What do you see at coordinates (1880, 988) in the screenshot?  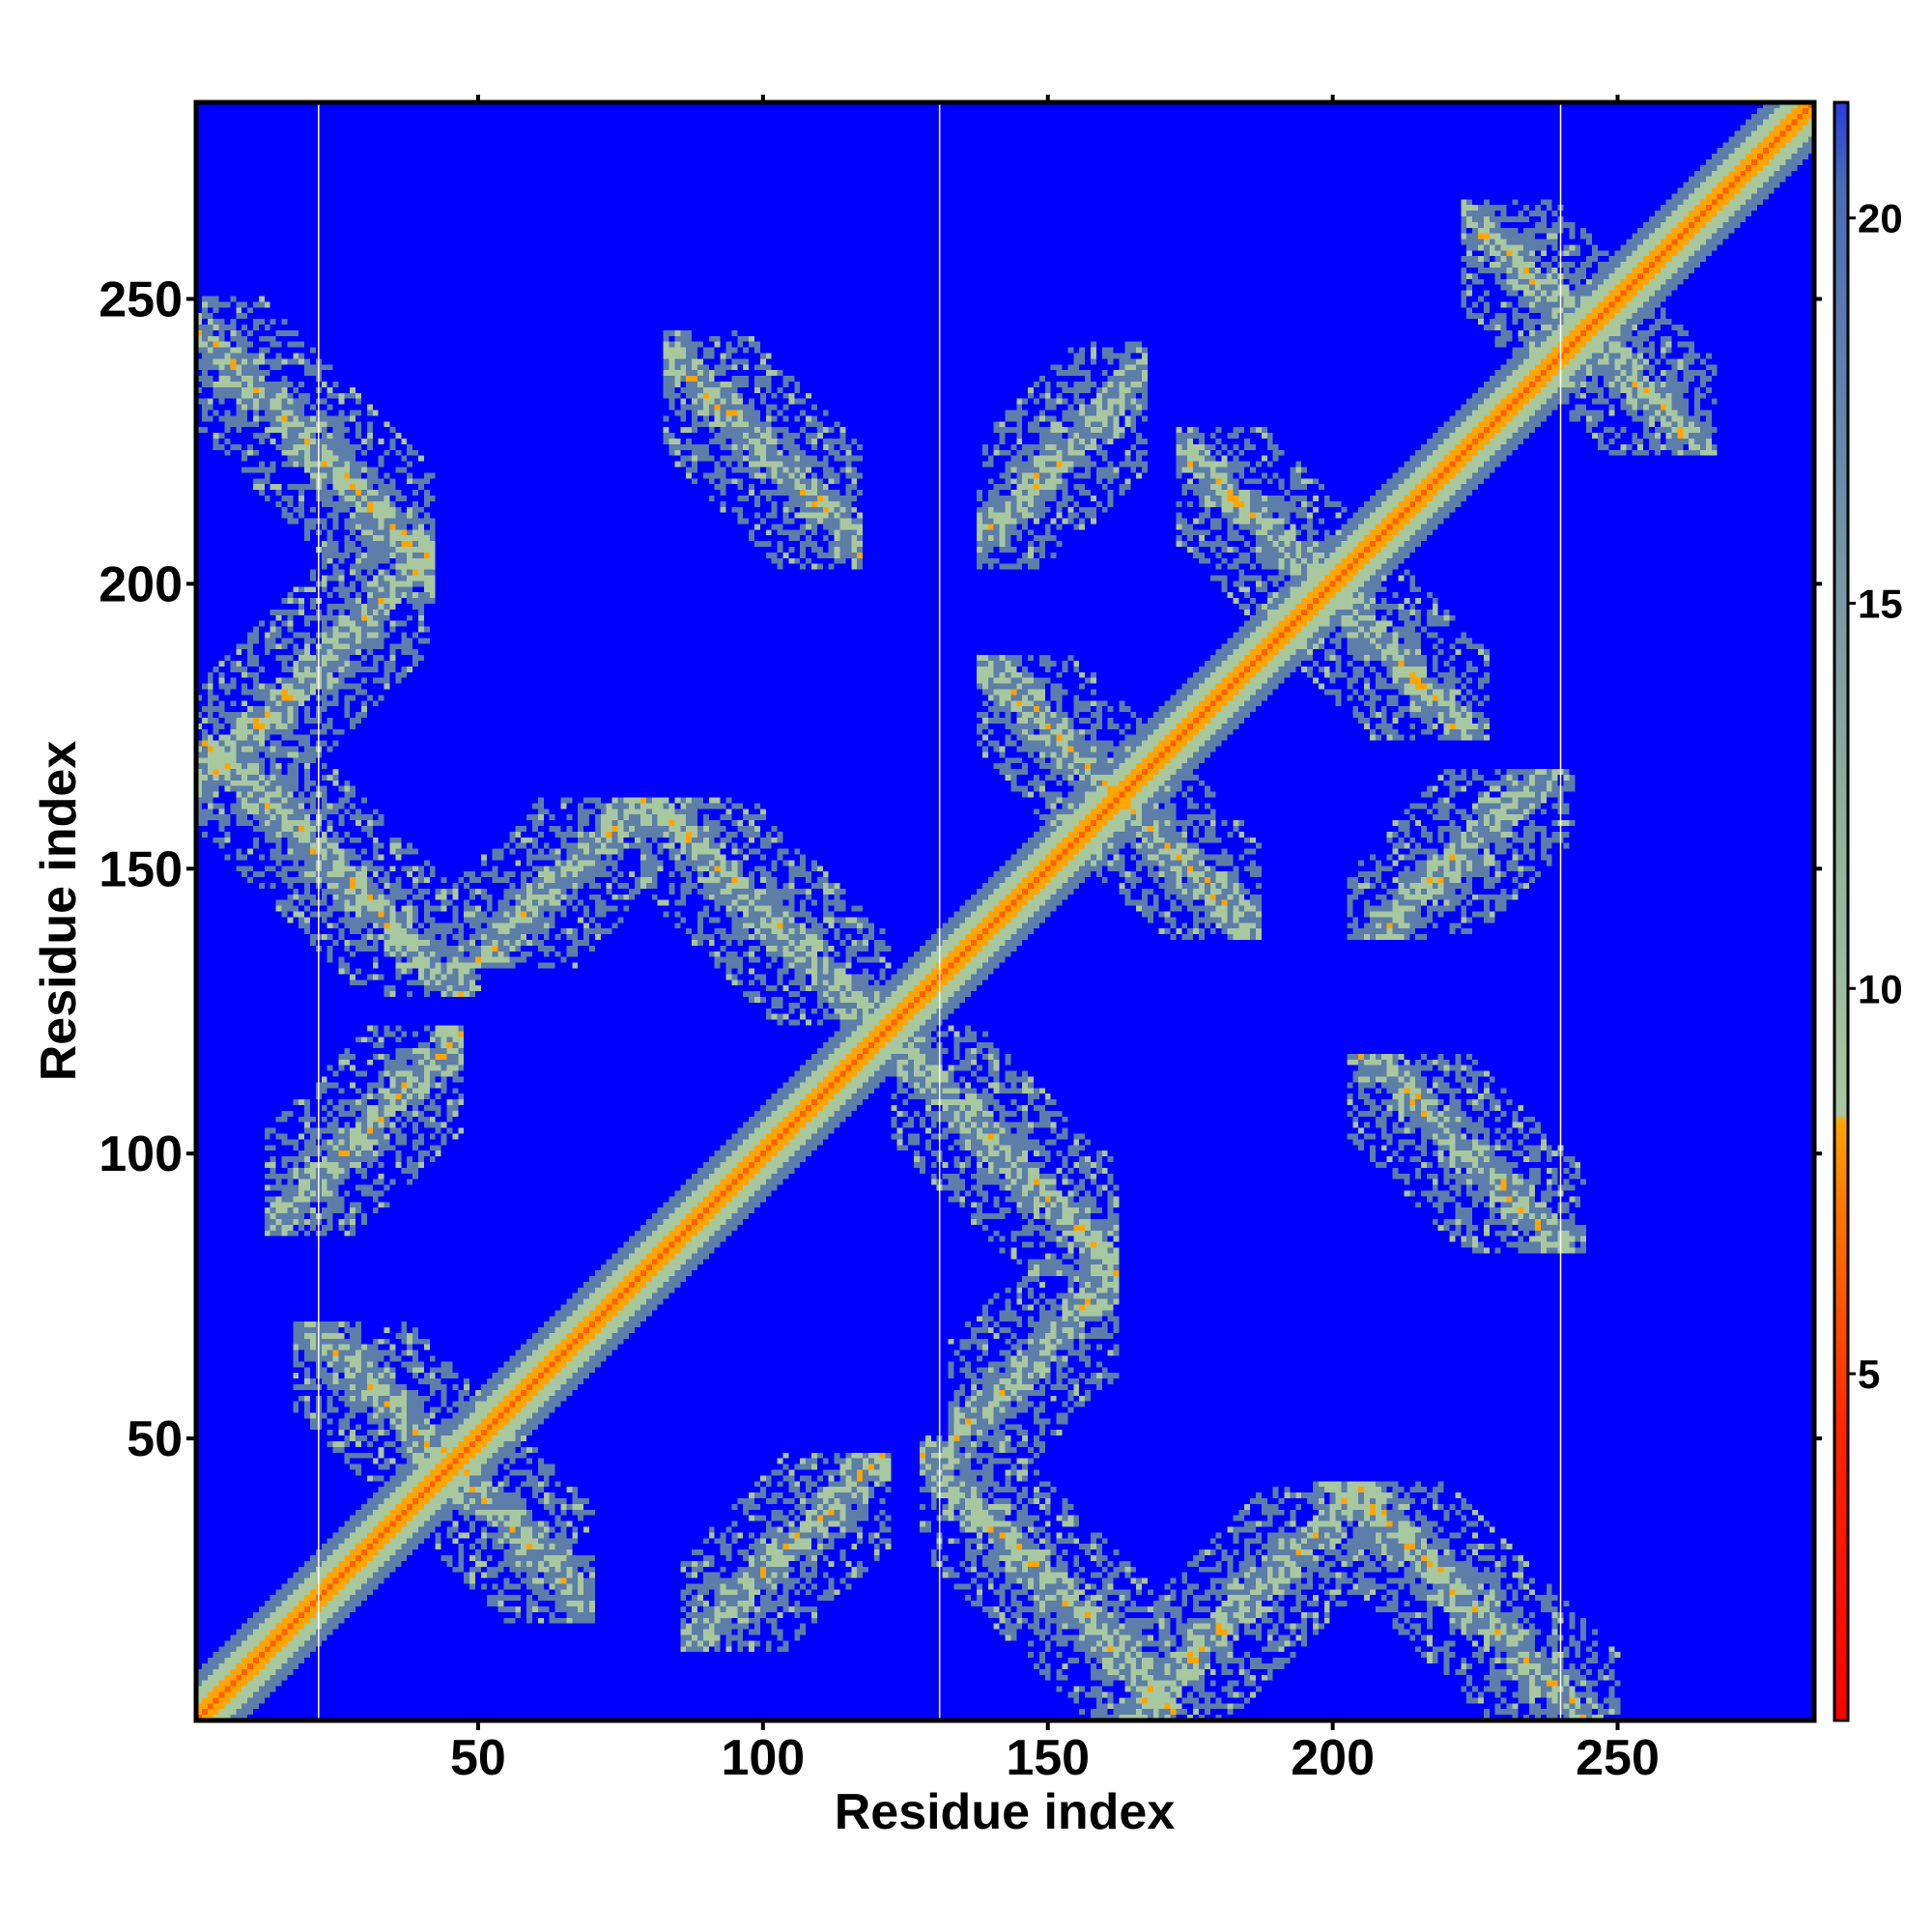 I see `colorbar-tick-label: 10` at bounding box center [1880, 988].